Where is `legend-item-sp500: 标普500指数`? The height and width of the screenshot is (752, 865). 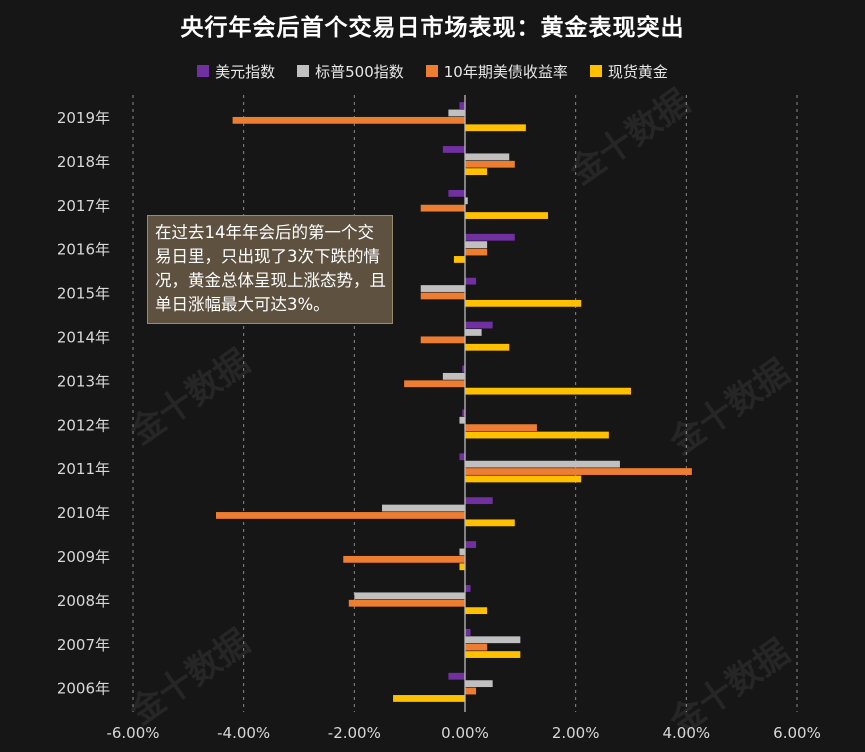
legend-item-sp500: 标普500指数 is located at coordinates (350, 71).